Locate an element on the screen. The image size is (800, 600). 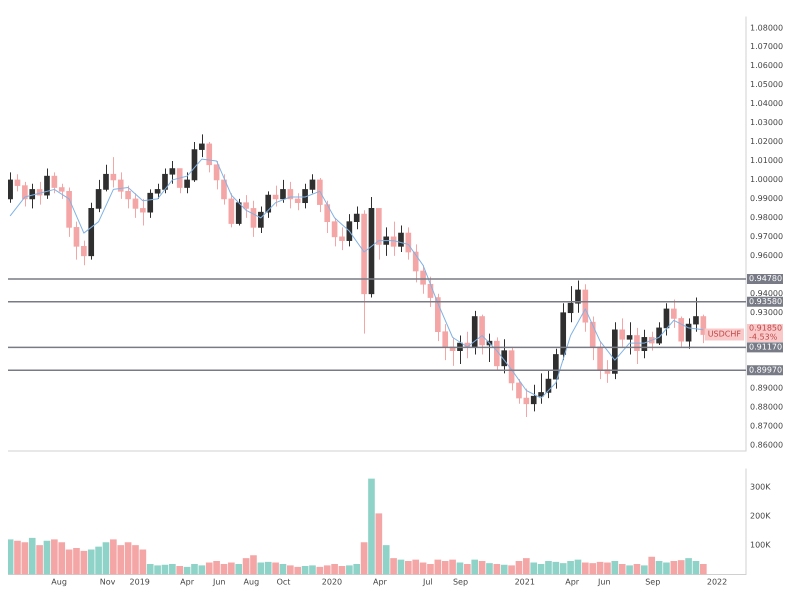
y-tick-label: 0.93000 is located at coordinates (767, 312).